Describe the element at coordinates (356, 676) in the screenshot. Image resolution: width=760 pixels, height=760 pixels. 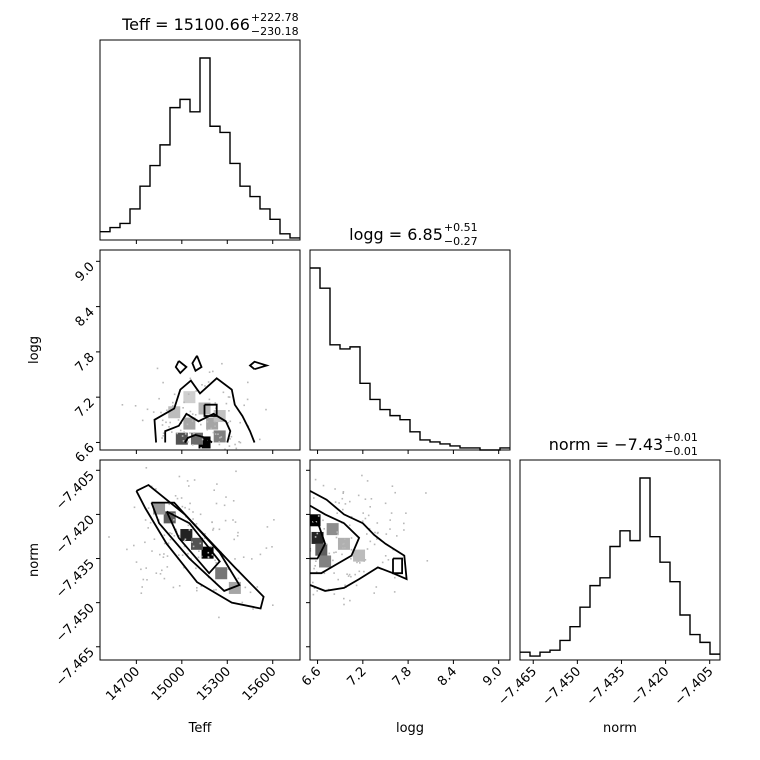
I see `x-tick-label-logg: 7.2` at that location.